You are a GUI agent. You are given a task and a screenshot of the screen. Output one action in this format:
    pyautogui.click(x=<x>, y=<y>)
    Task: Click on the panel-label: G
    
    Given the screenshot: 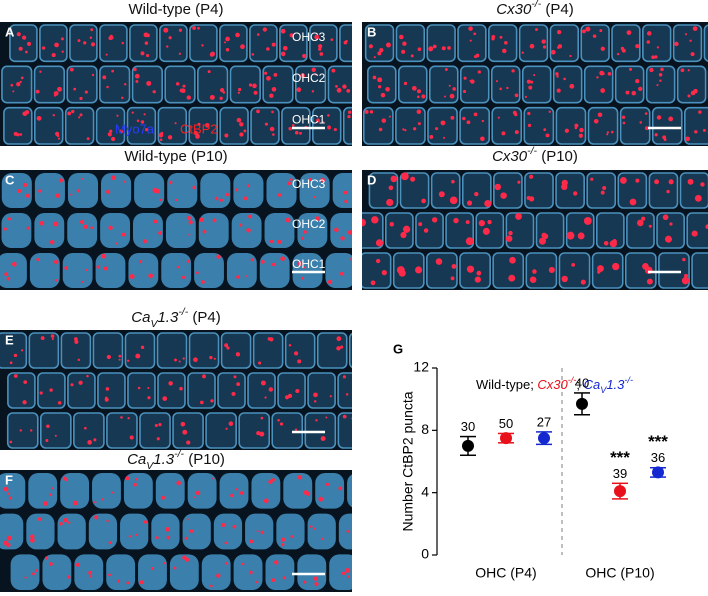 What is the action you would take?
    pyautogui.click(x=398, y=348)
    